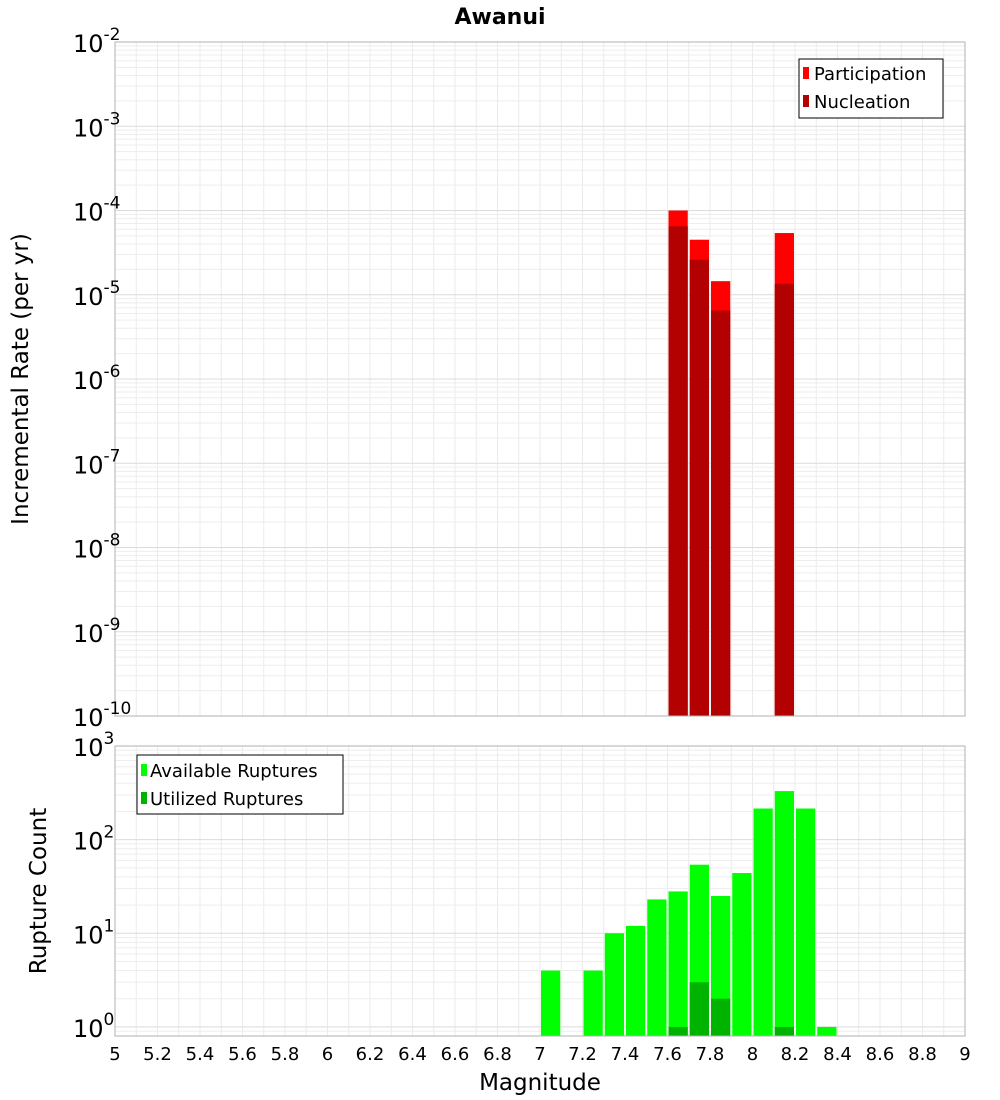 The width and height of the screenshot is (1000, 1100). I want to click on x-tick-label: 6.4, so click(412, 1054).